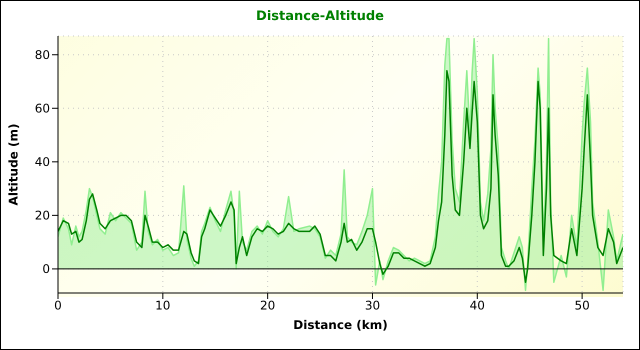 Image resolution: width=640 pixels, height=350 pixels. Describe the element at coordinates (46, 269) in the screenshot. I see `y-tick-label: 0` at that location.